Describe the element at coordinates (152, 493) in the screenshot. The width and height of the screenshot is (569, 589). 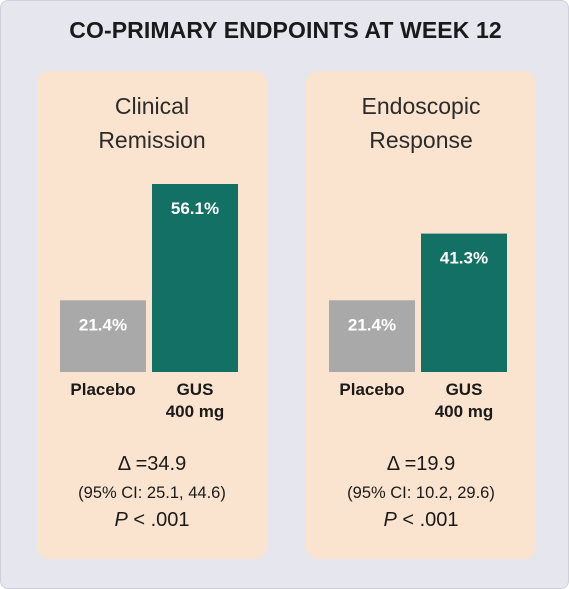
I see `confidence-interval: (95% CI: 25.1, 44.6)` at that location.